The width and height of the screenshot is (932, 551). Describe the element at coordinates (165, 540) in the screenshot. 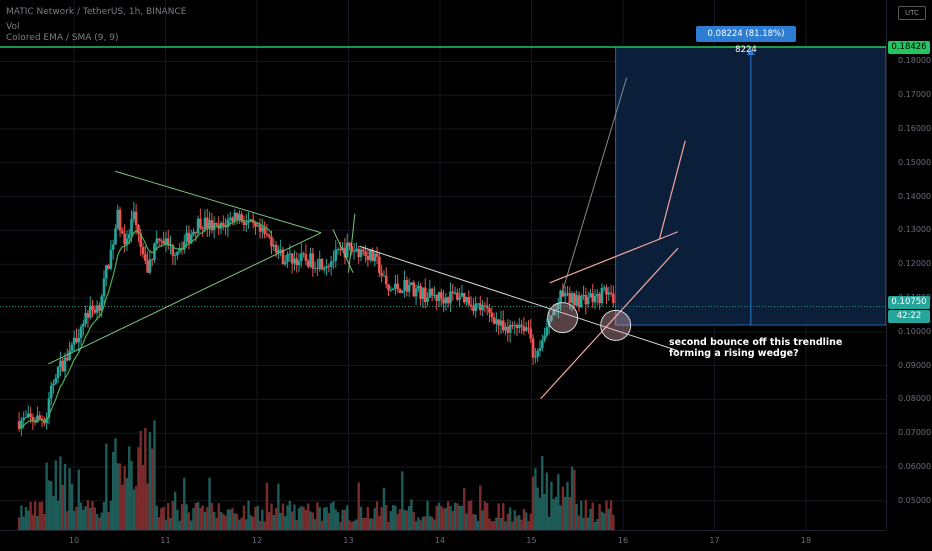

I see `time-tick: 11` at that location.